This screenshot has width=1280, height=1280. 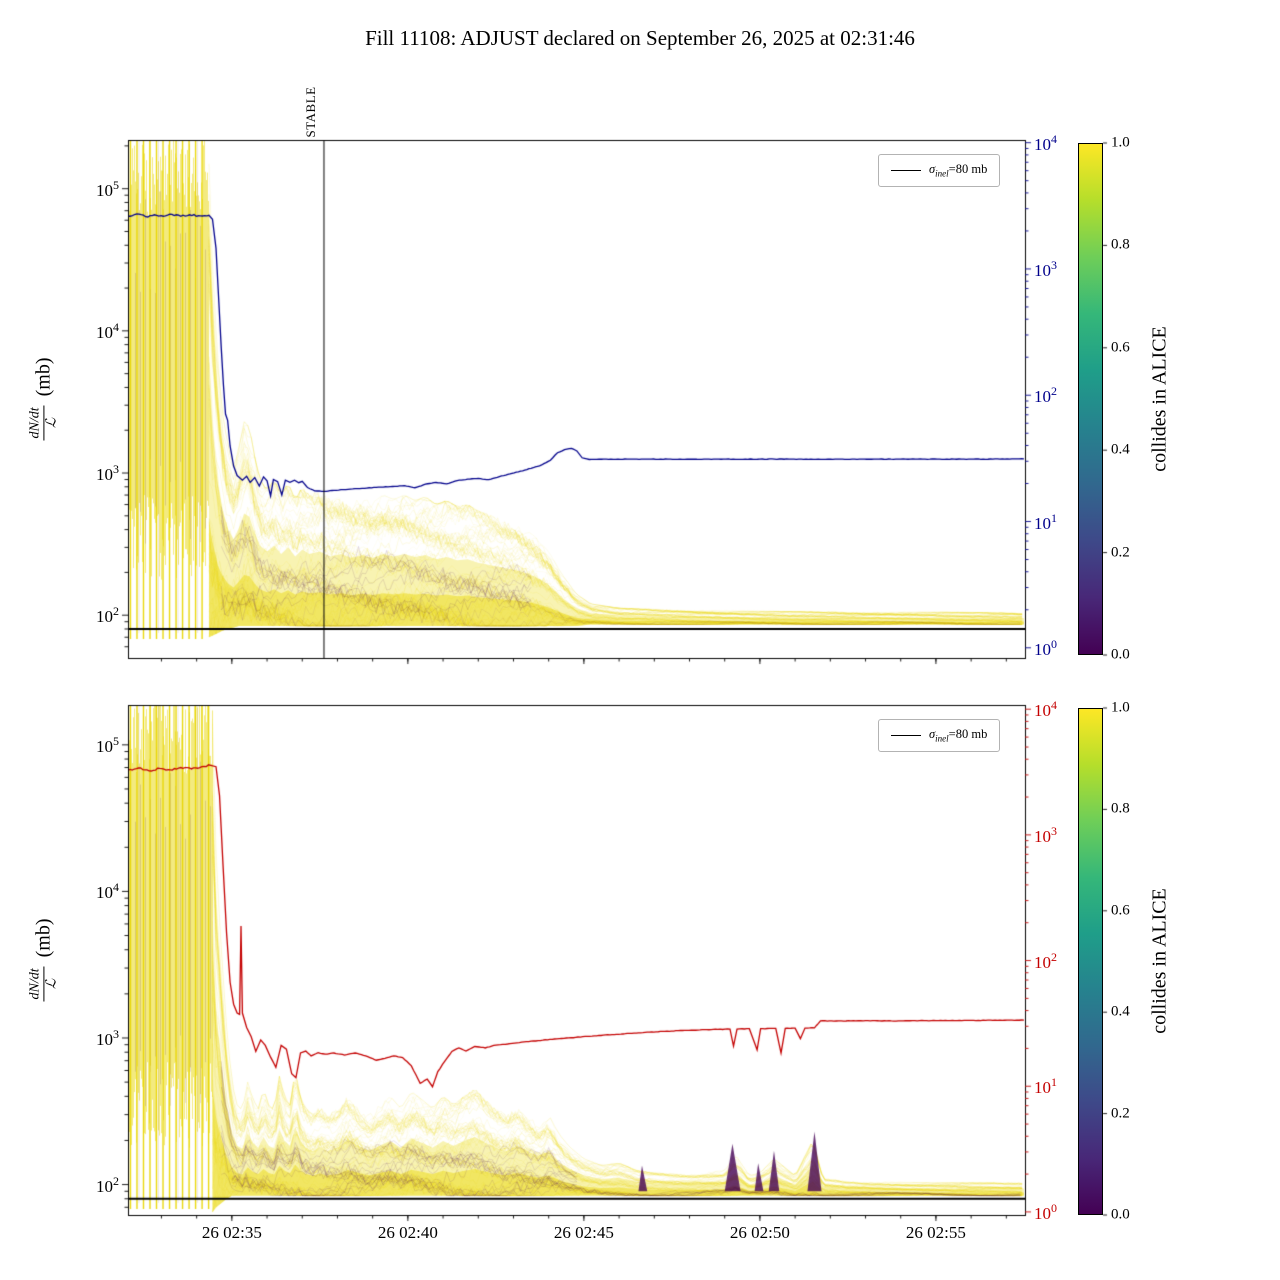 I want to click on x-tick-label: 26 02:40, so click(x=407, y=1232).